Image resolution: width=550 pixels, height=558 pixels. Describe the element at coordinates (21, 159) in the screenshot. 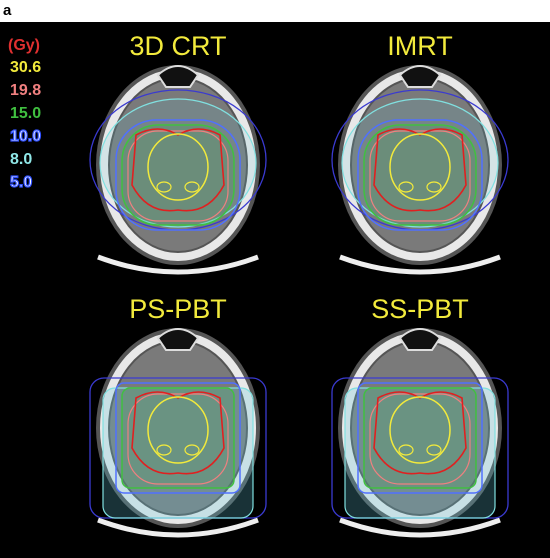

I see `legend-level: 8.0` at that location.